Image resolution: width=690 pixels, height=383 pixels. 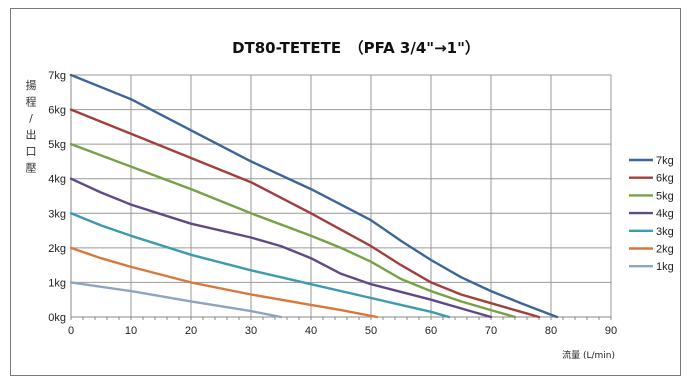 I want to click on legend-item-2kg: 2kg, so click(x=651, y=250).